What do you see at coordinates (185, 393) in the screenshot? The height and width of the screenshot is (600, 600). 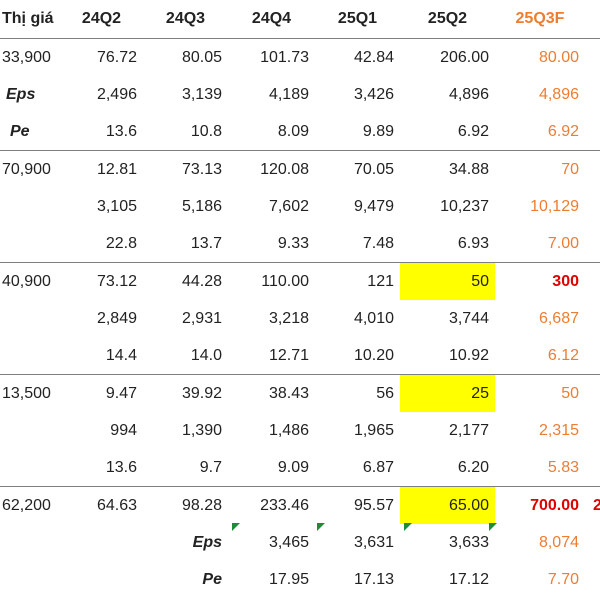 I see `cell: 39.92` at bounding box center [185, 393].